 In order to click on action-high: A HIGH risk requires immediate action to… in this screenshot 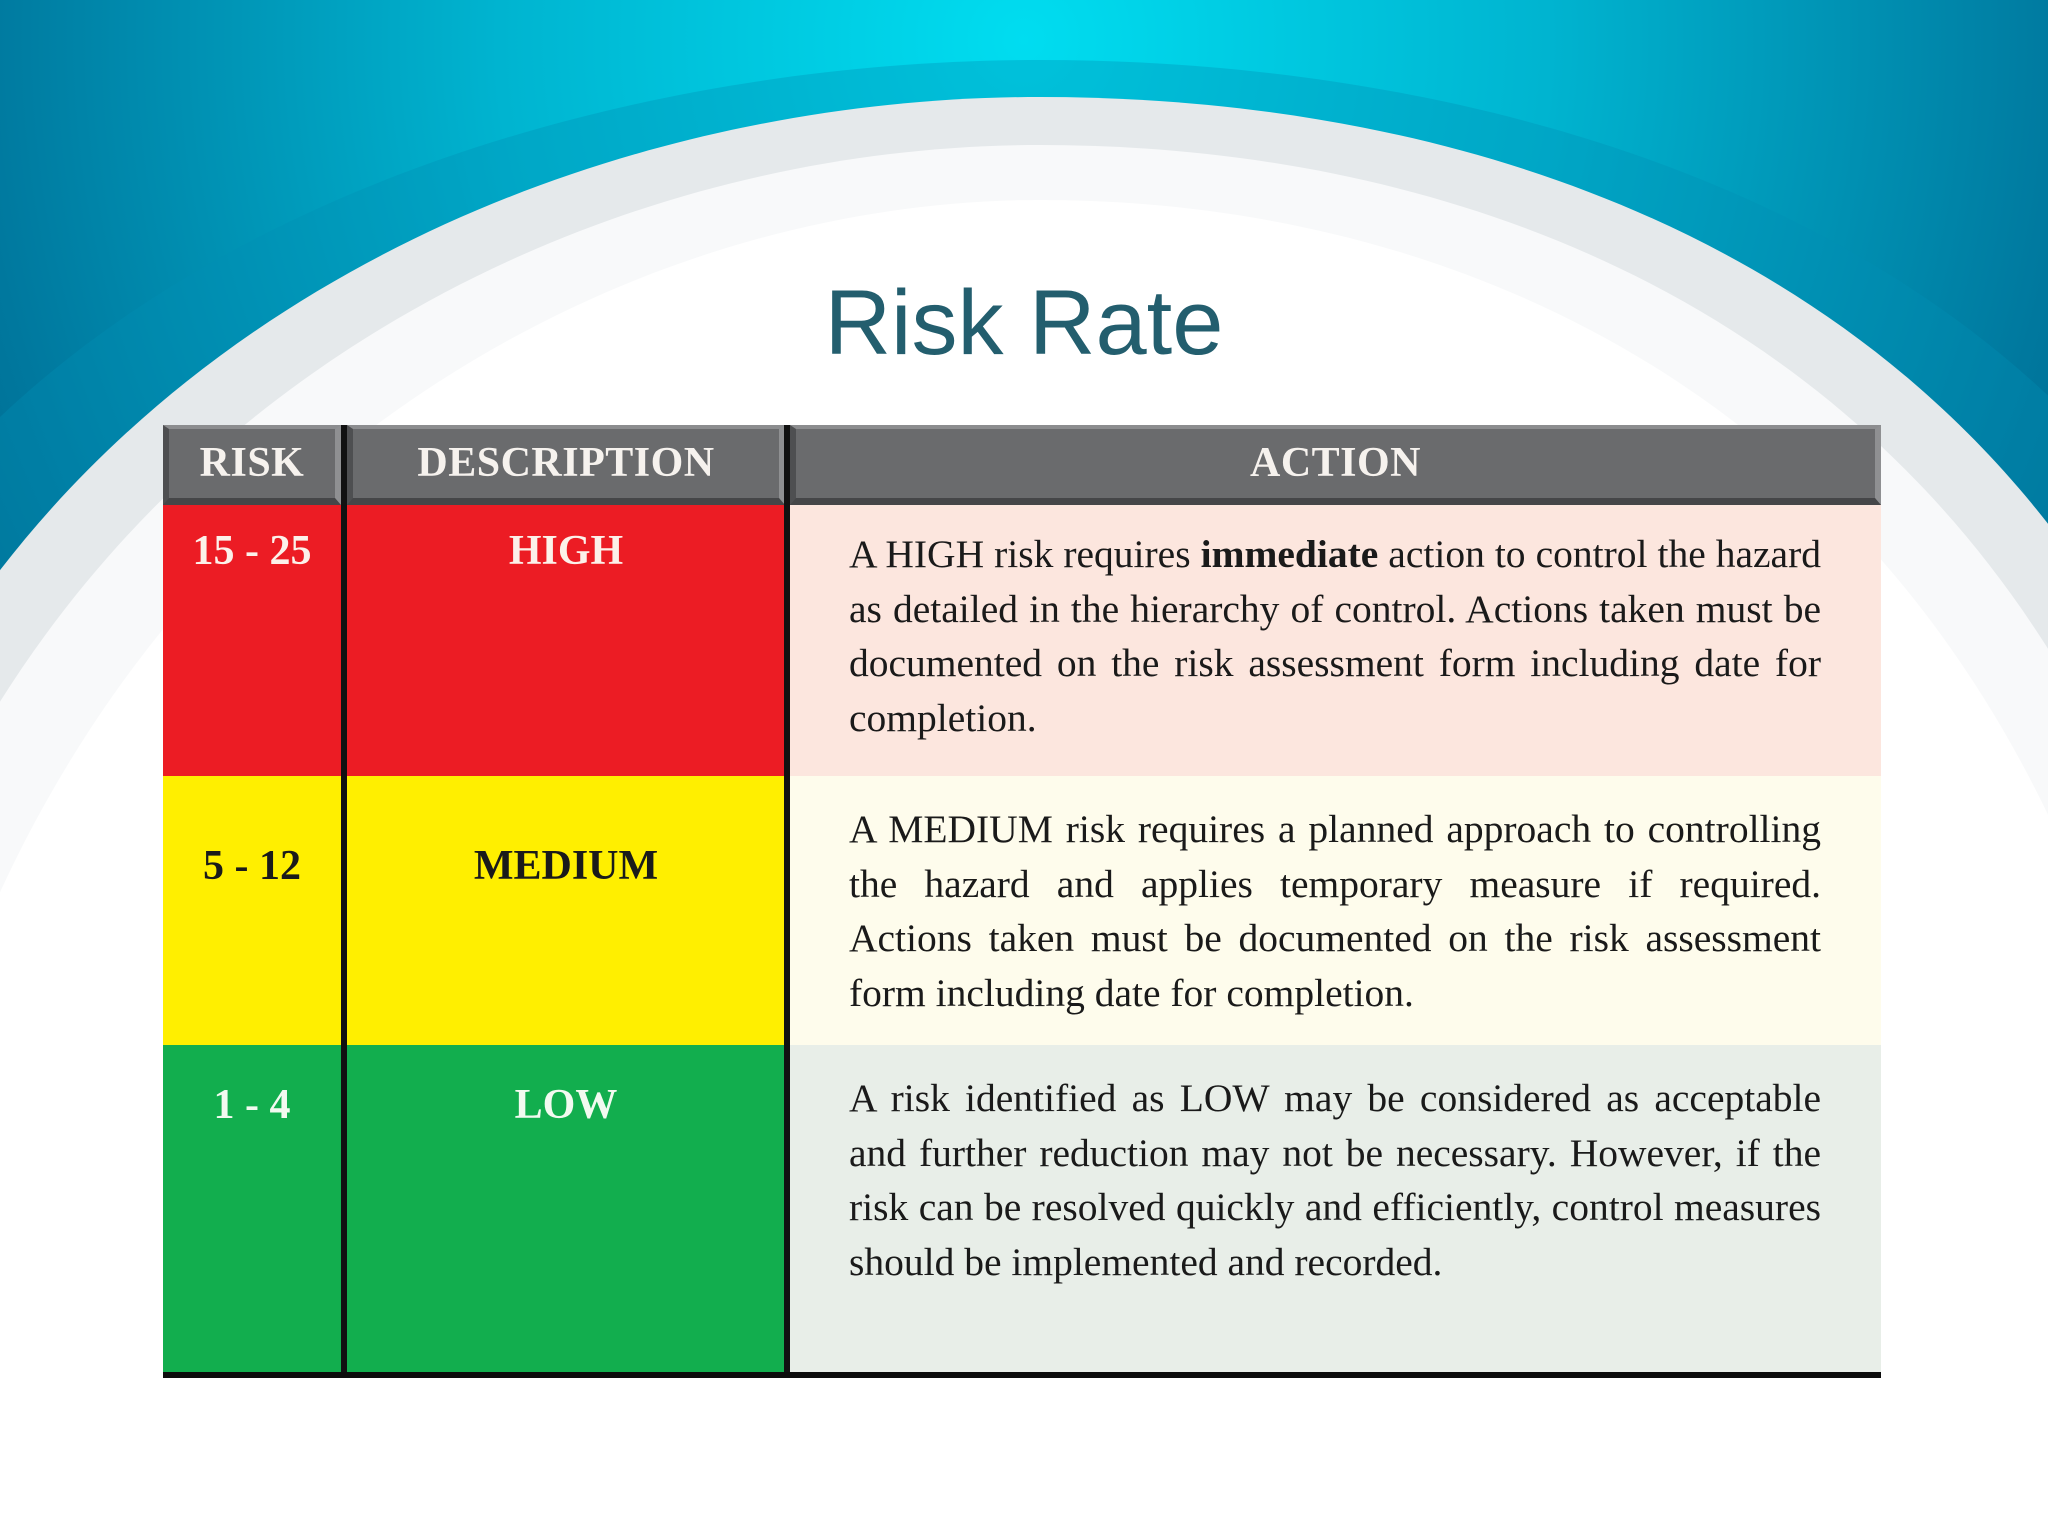, I will do `click(1335, 640)`.